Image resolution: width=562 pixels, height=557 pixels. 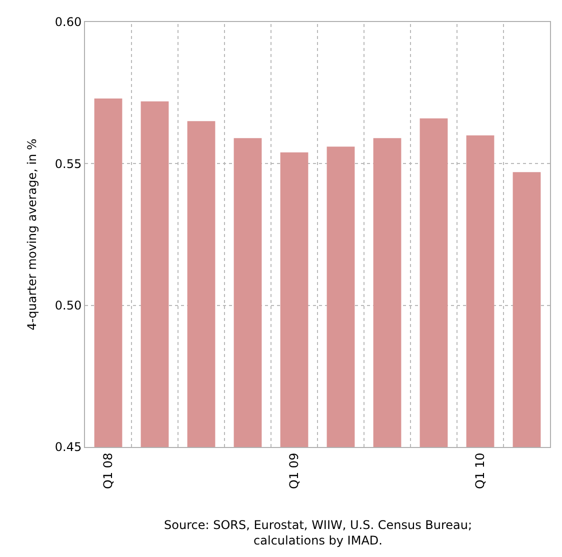 I want to click on x-tick-label: Q1 08, so click(x=108, y=470).